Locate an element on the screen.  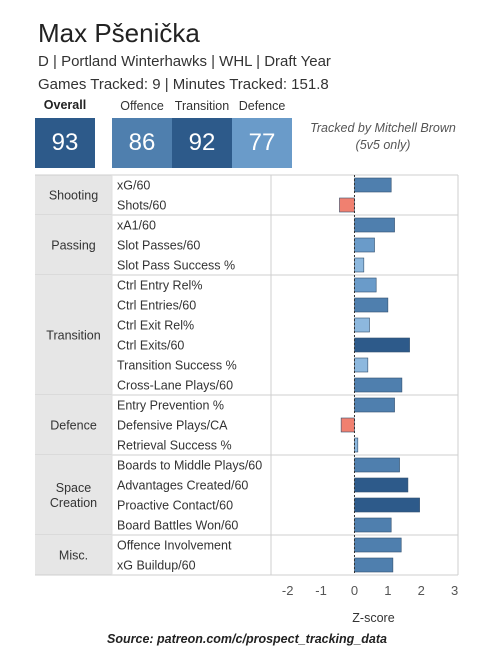
metric-label: Ctrl Entries/60 is located at coordinates (156, 306).